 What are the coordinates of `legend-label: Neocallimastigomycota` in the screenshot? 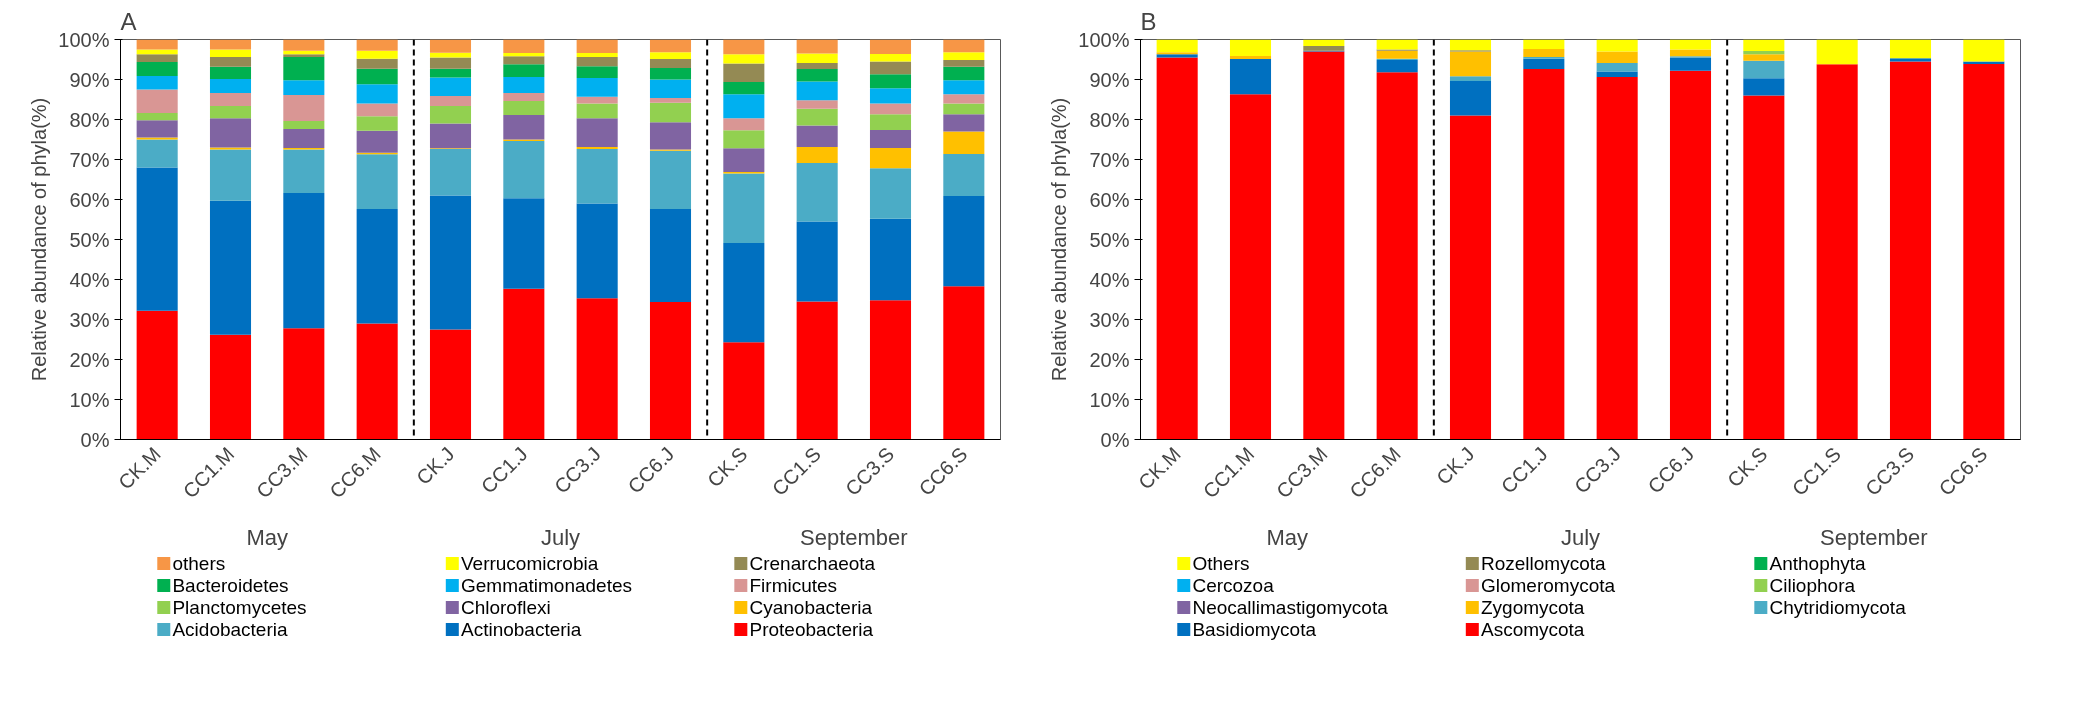 It's located at (1290, 607).